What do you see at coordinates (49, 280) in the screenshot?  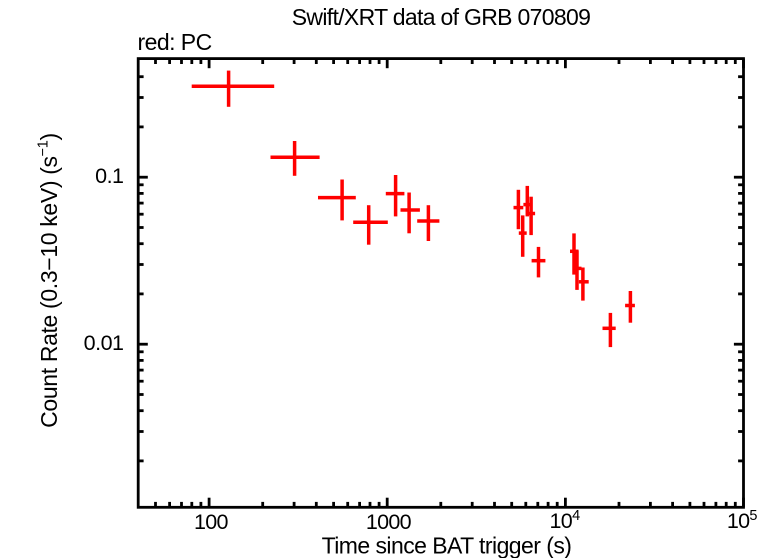 I see `svg-text: Count Rate (0.3−10 keV) (s−1)` at bounding box center [49, 280].